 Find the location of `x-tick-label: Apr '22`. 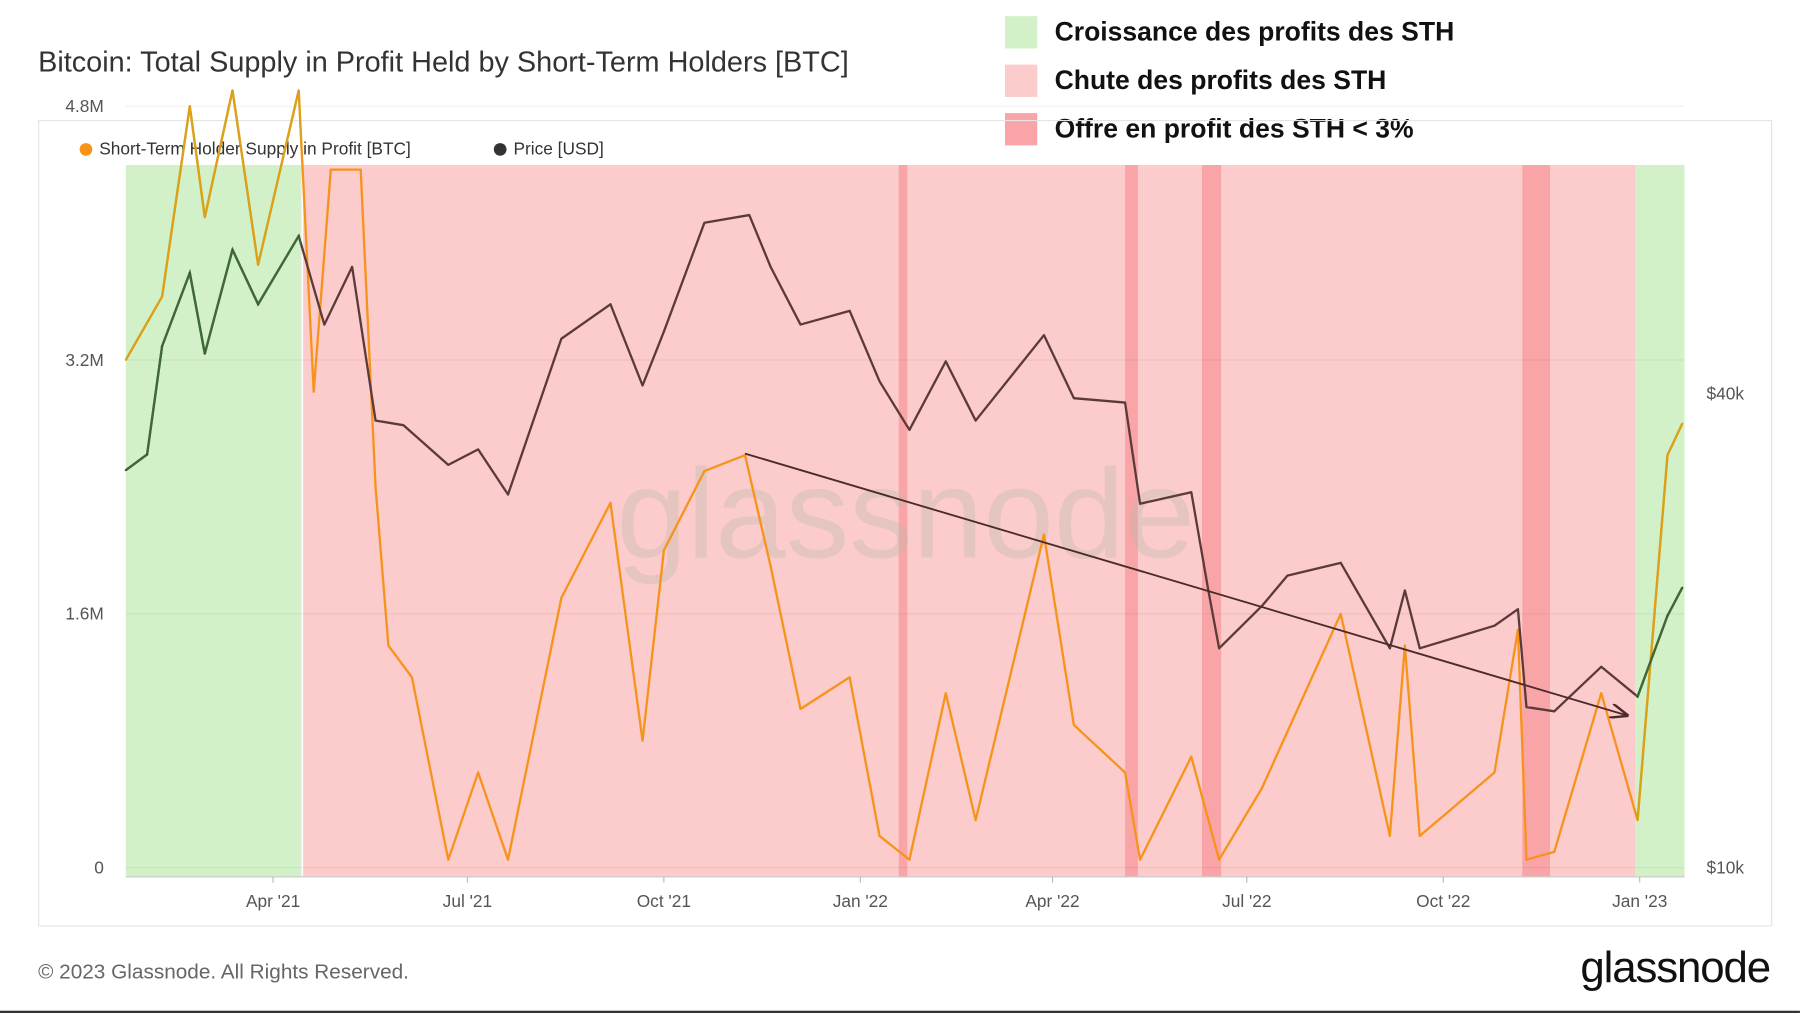

x-tick-label: Apr '22 is located at coordinates (1052, 901).